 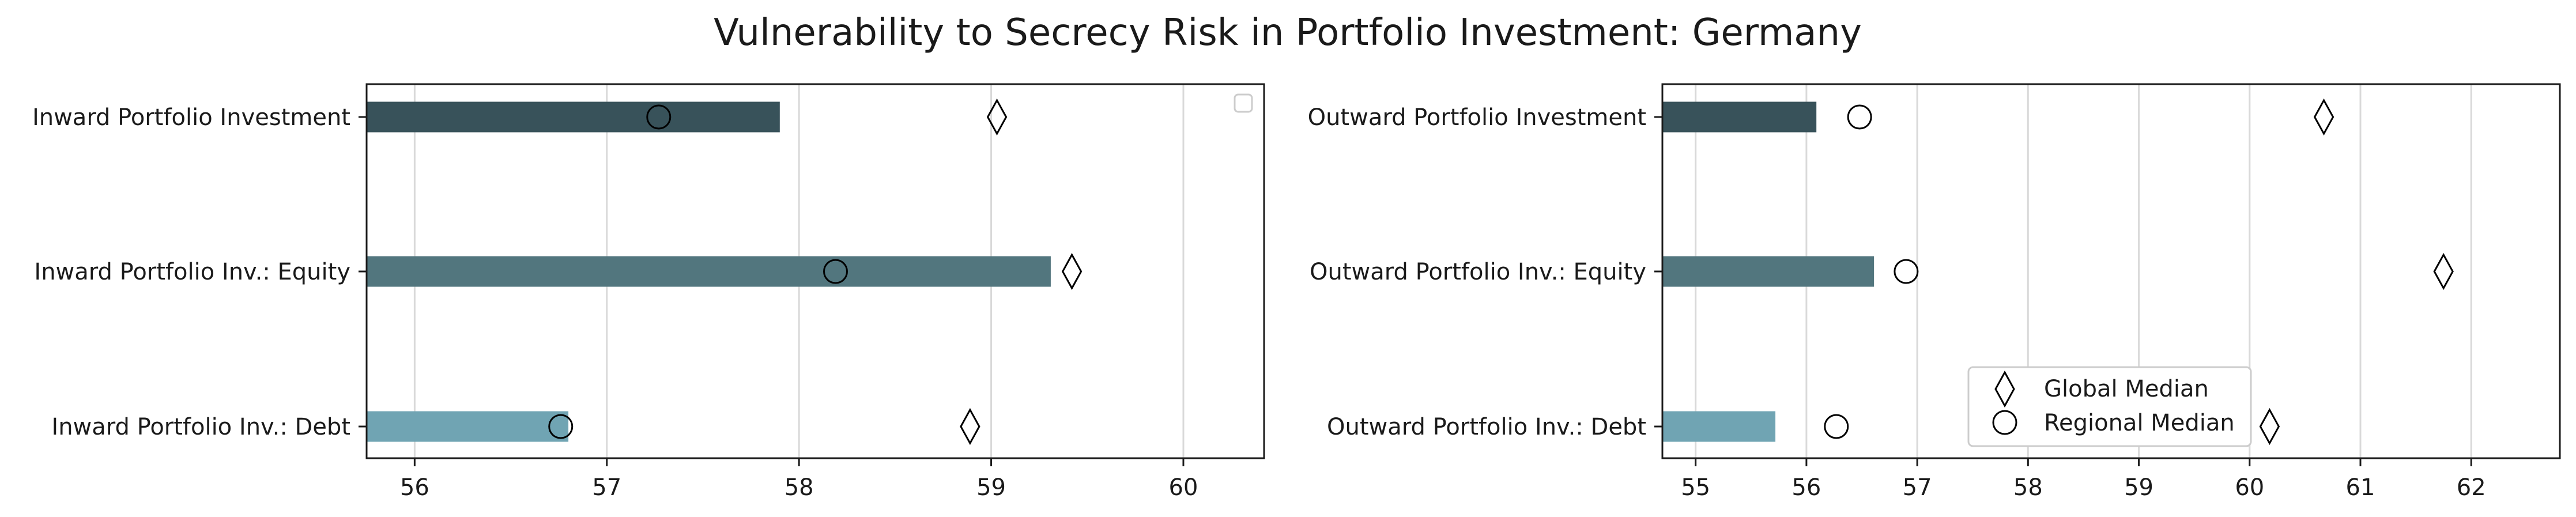 What do you see at coordinates (1917, 487) in the screenshot?
I see `right-x-tick-label: 57` at bounding box center [1917, 487].